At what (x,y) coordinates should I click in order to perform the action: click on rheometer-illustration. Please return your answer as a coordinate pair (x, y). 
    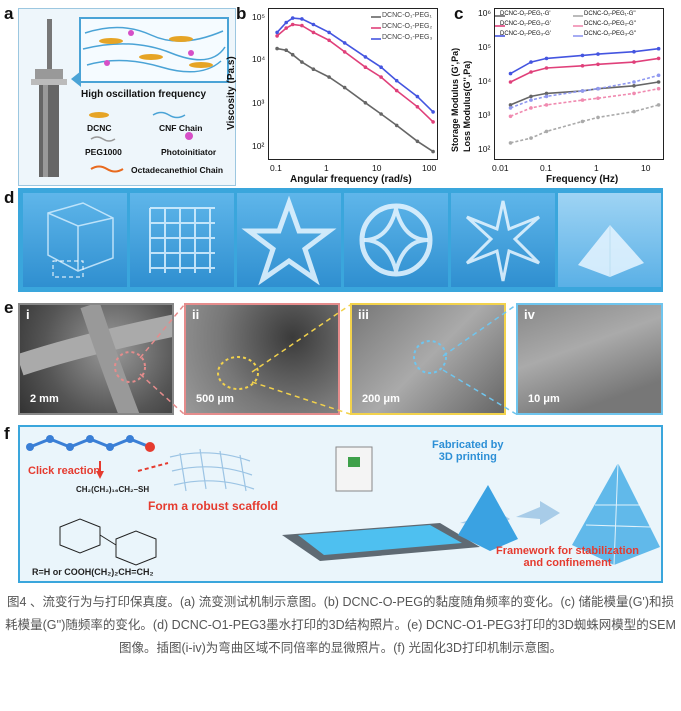
    Looking at the image, I should click on (56, 98).